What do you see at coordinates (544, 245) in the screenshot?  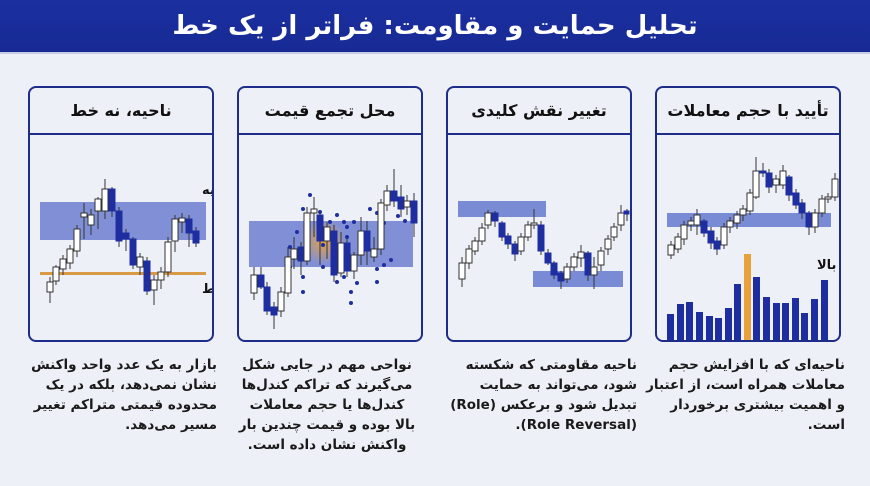 I see `role-reversal-chart` at bounding box center [544, 245].